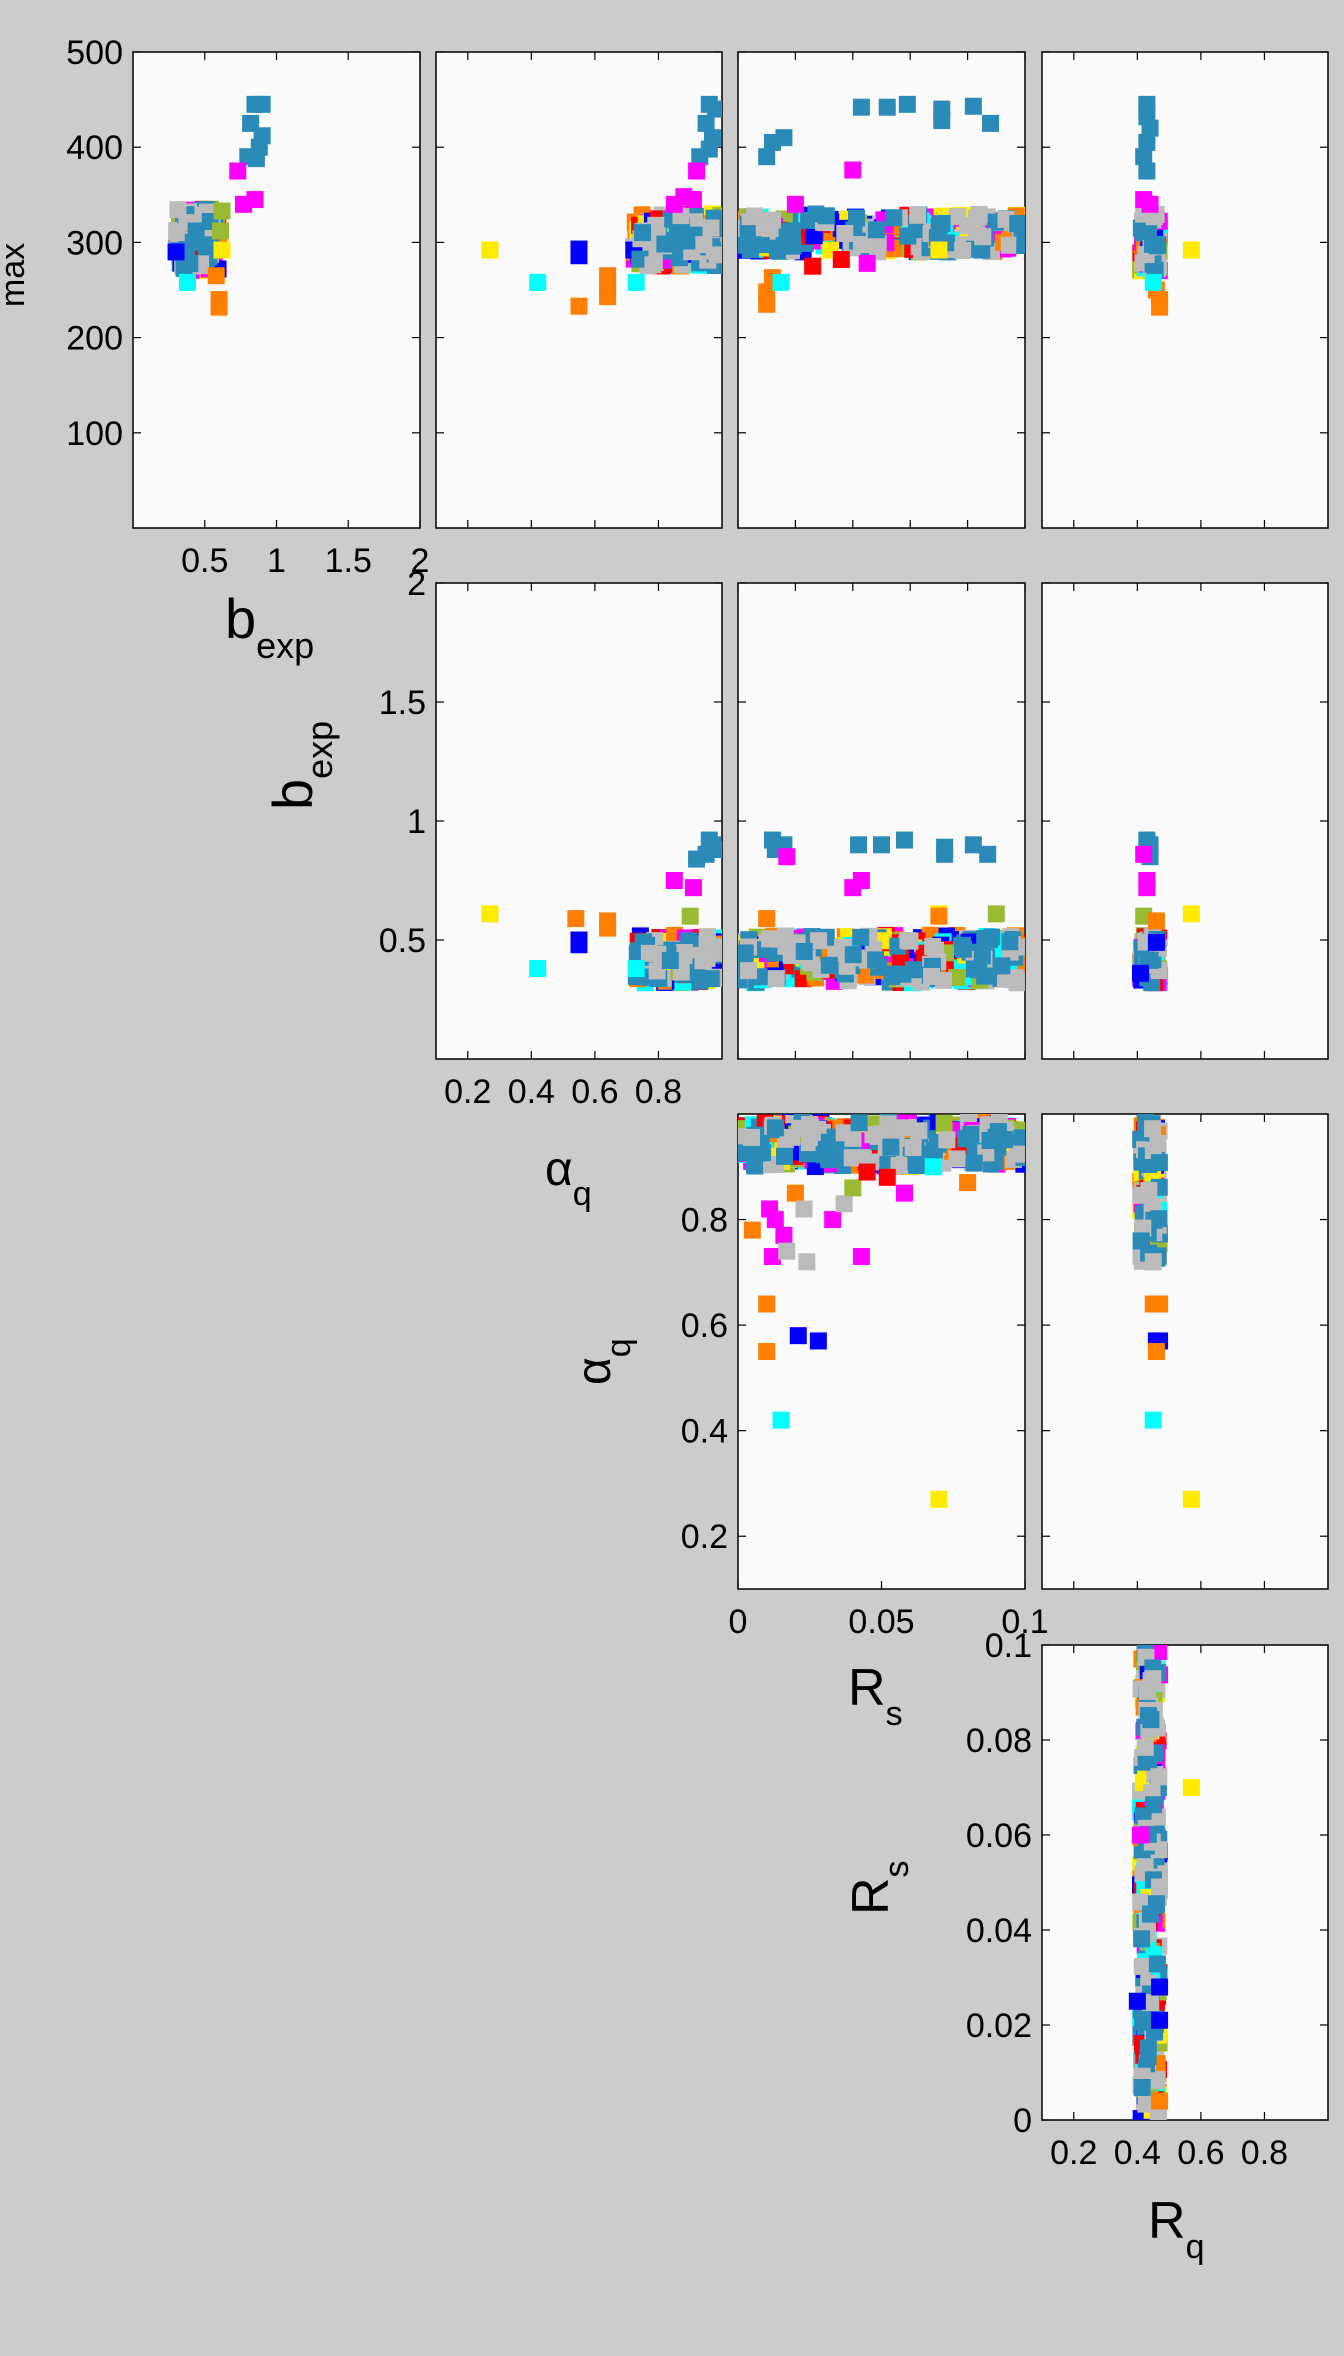 Image resolution: width=1344 pixels, height=2356 pixels. What do you see at coordinates (420, 561) in the screenshot?
I see `x-tick-label: 2` at bounding box center [420, 561].